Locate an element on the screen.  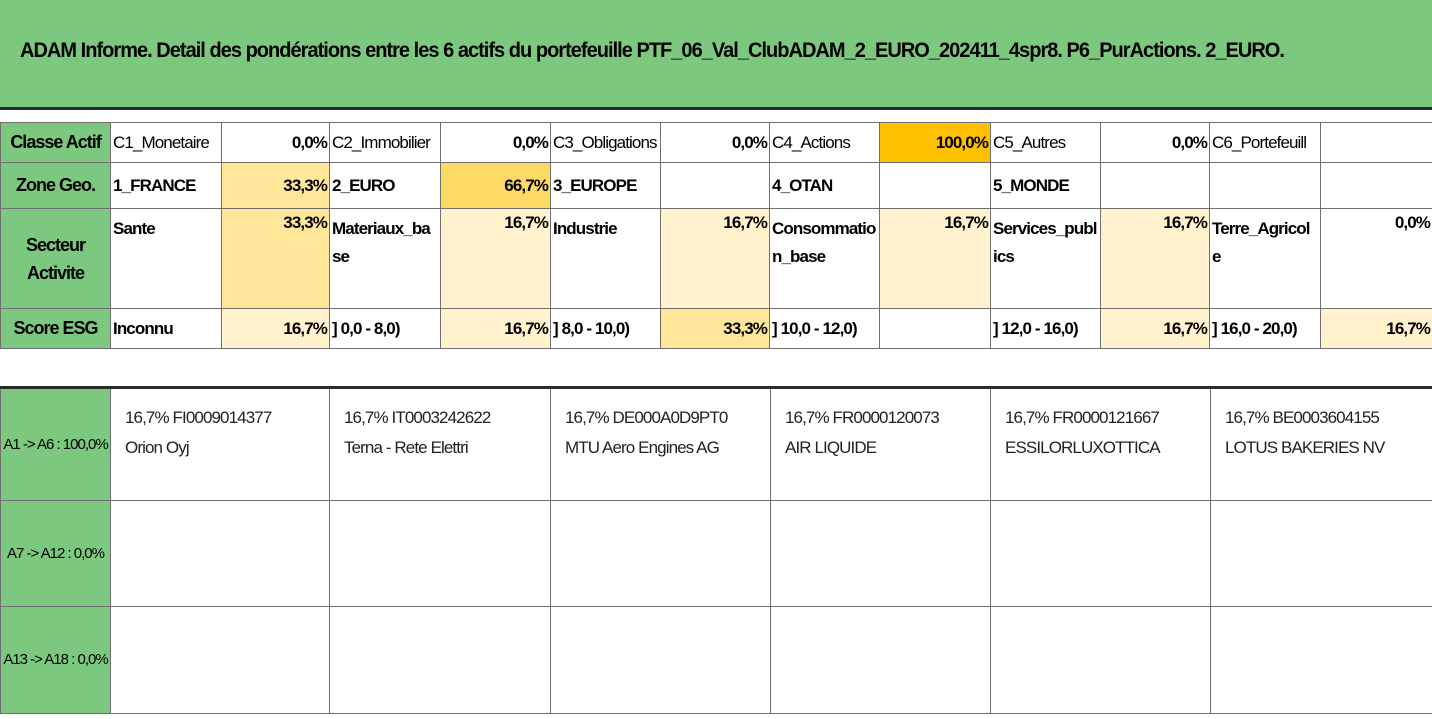
zone-geo-name: 2_EURO is located at coordinates (385, 185).